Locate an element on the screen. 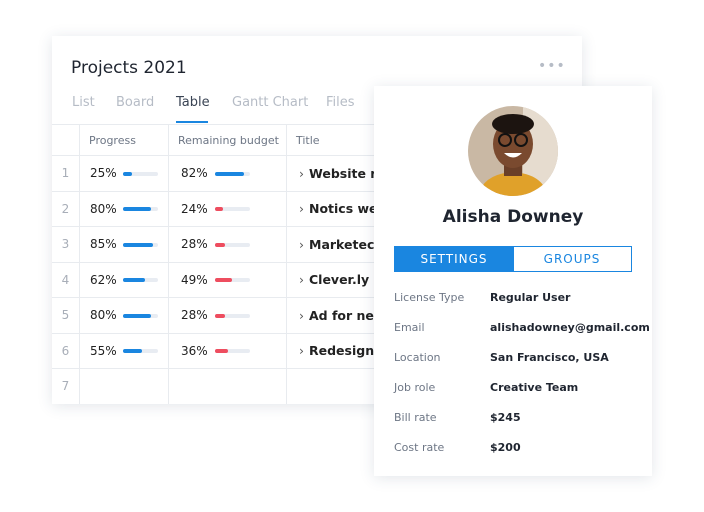 The width and height of the screenshot is (704, 512). progress-text: 55% is located at coordinates (103, 350).